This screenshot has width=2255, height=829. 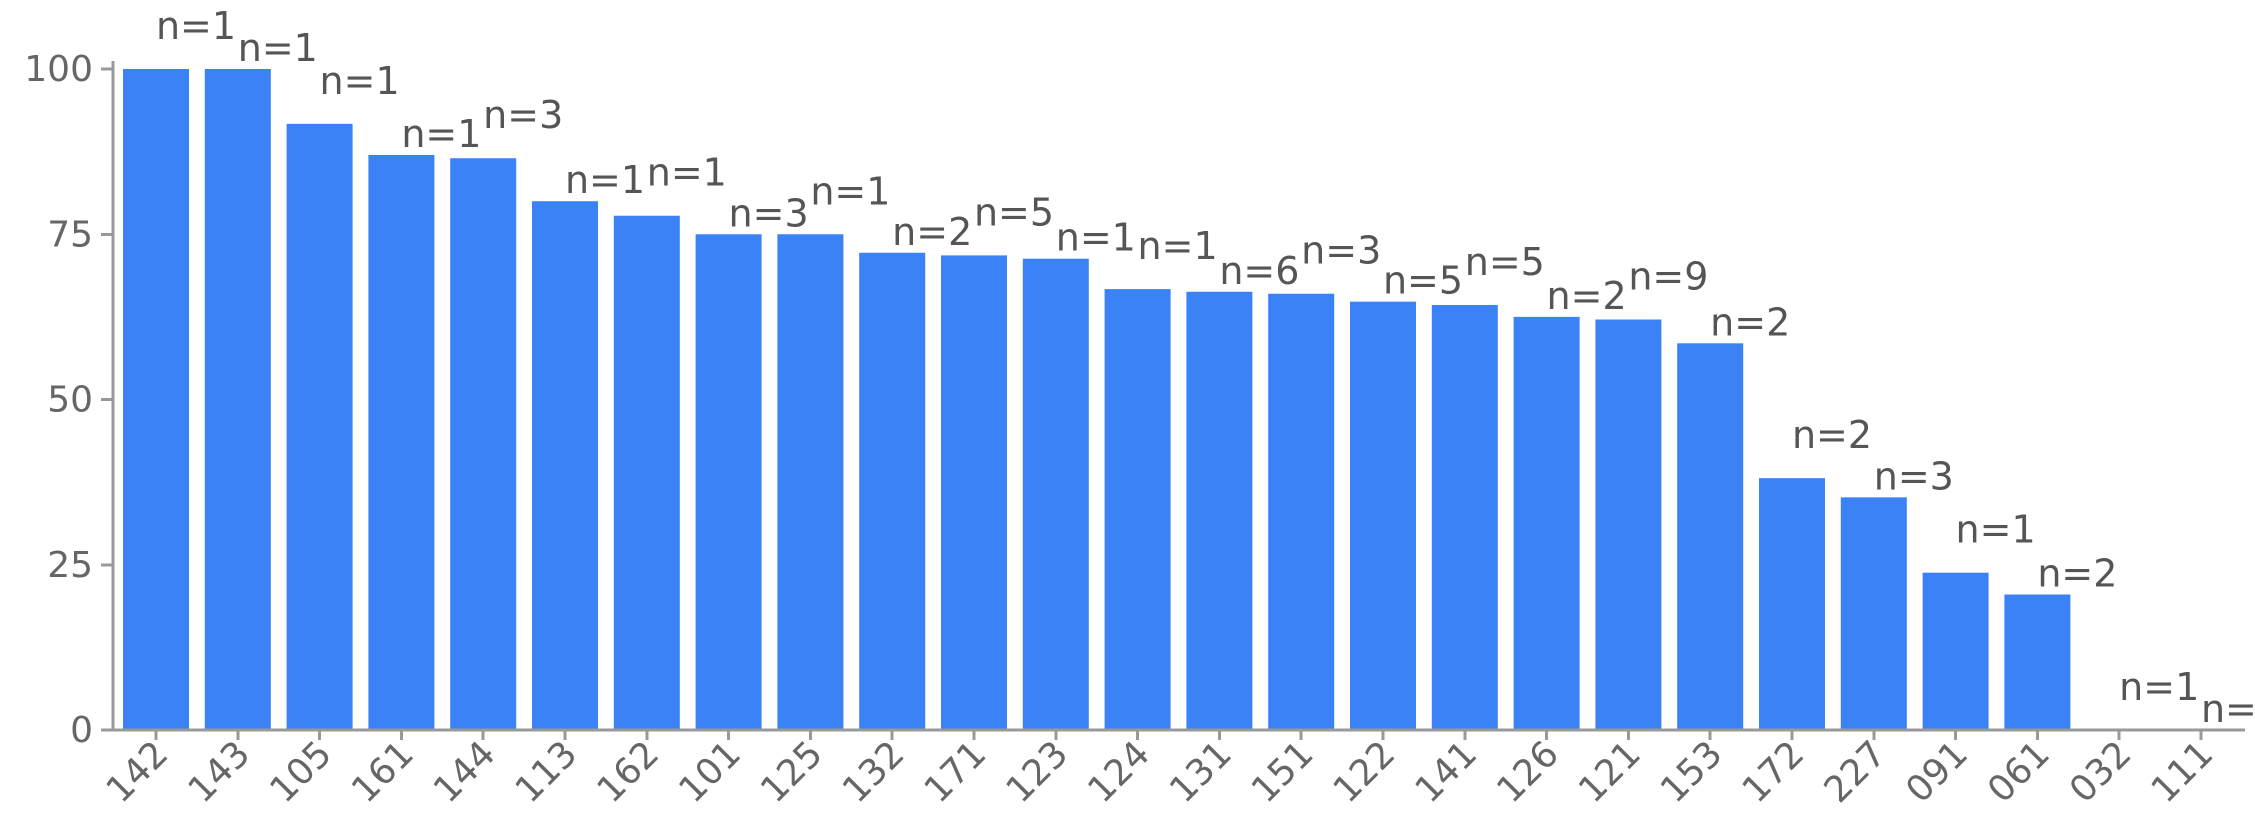 What do you see at coordinates (2101, 772) in the screenshot?
I see `x-tick-label: 032` at bounding box center [2101, 772].